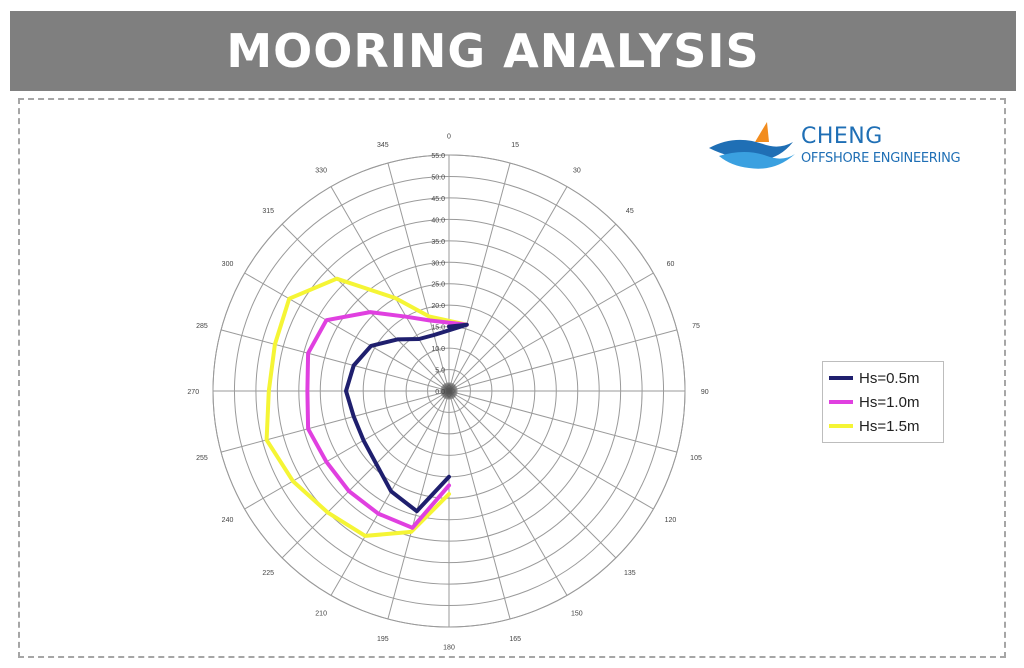 The width and height of the screenshot is (1024, 668). I want to click on radial-tick-label: 55.0, so click(438, 156).